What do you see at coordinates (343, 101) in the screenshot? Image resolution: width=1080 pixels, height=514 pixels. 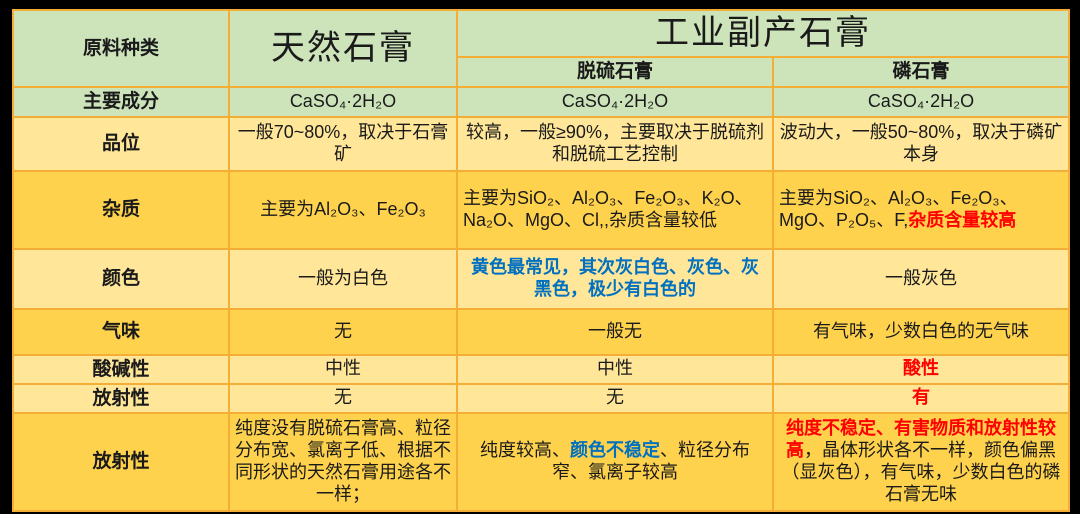 I see `natural-gypsum-cell: CaSO₄·2H₂O` at bounding box center [343, 101].